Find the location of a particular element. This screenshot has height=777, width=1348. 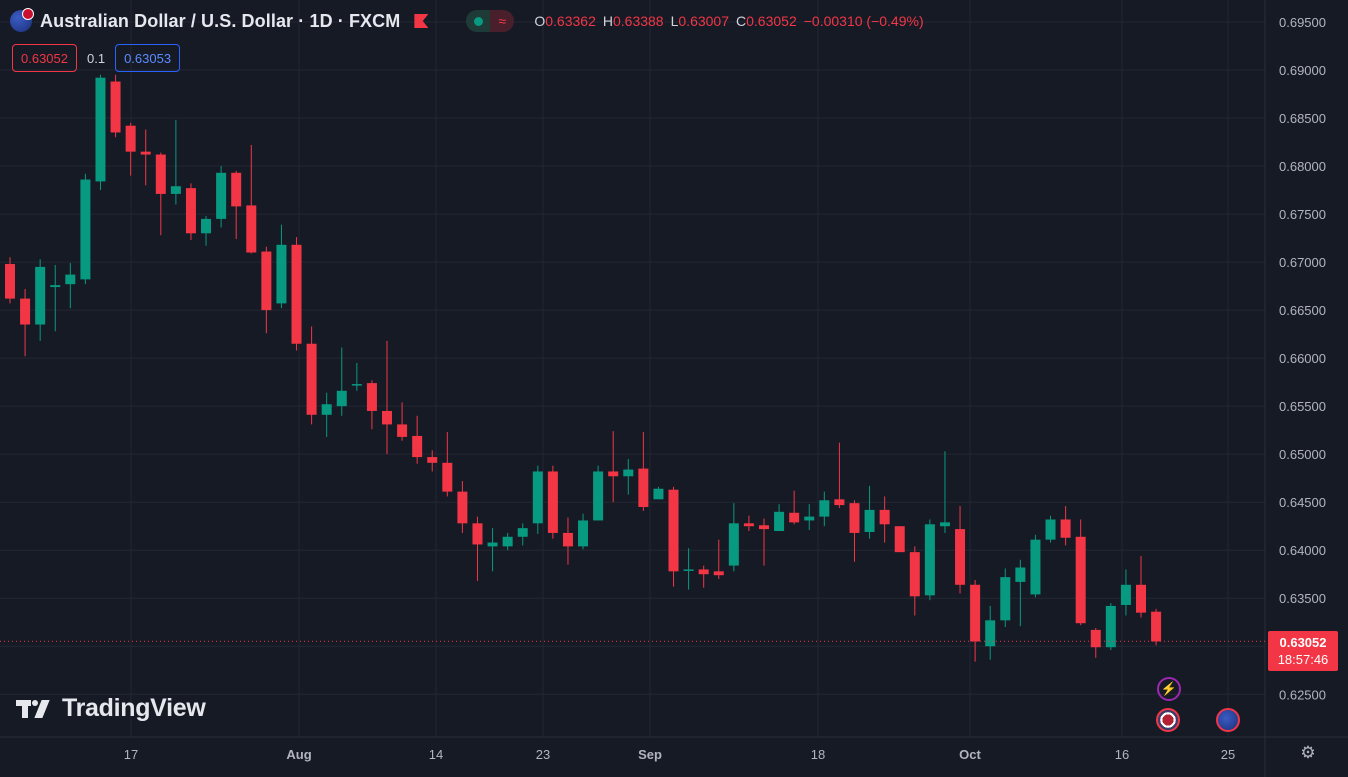

sell-button: 0.63052 is located at coordinates (44, 58).